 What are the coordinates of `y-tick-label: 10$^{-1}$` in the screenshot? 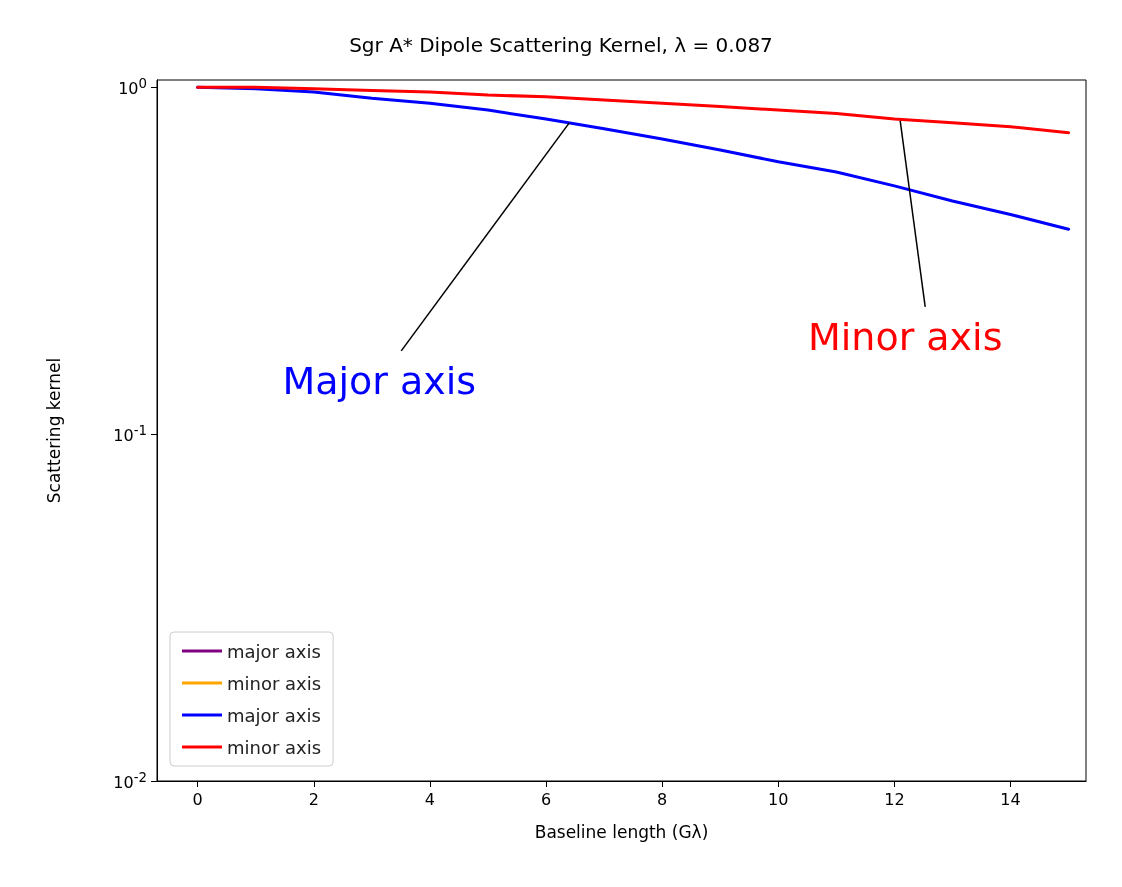 It's located at (130, 434).